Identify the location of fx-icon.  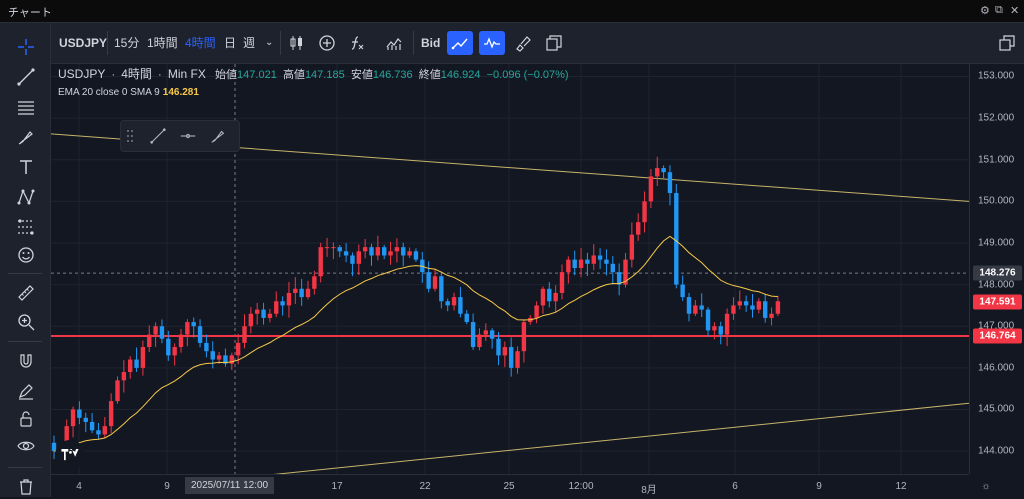
(357, 43).